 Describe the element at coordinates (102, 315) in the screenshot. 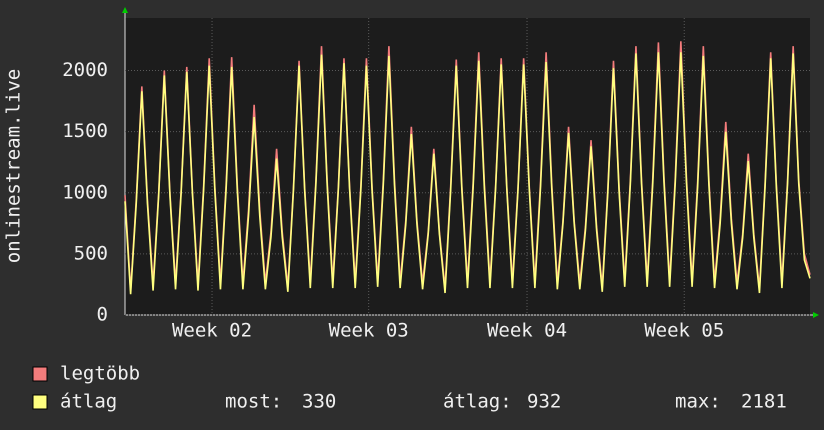

I see `y-tick-label: 0` at that location.